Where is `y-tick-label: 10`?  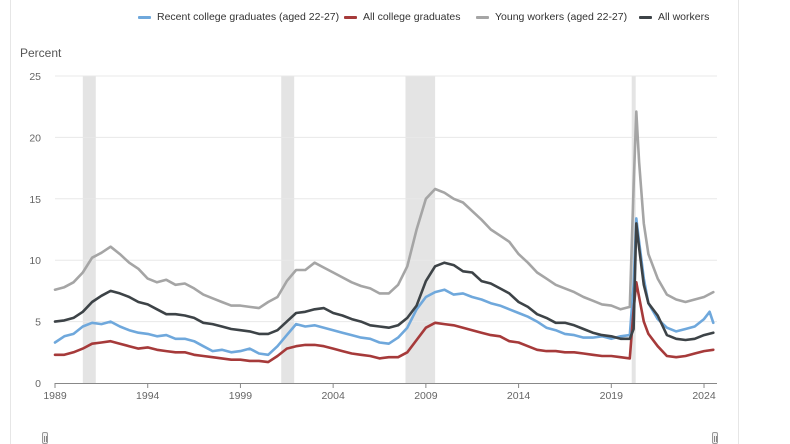 y-tick-label: 10 is located at coordinates (35, 261).